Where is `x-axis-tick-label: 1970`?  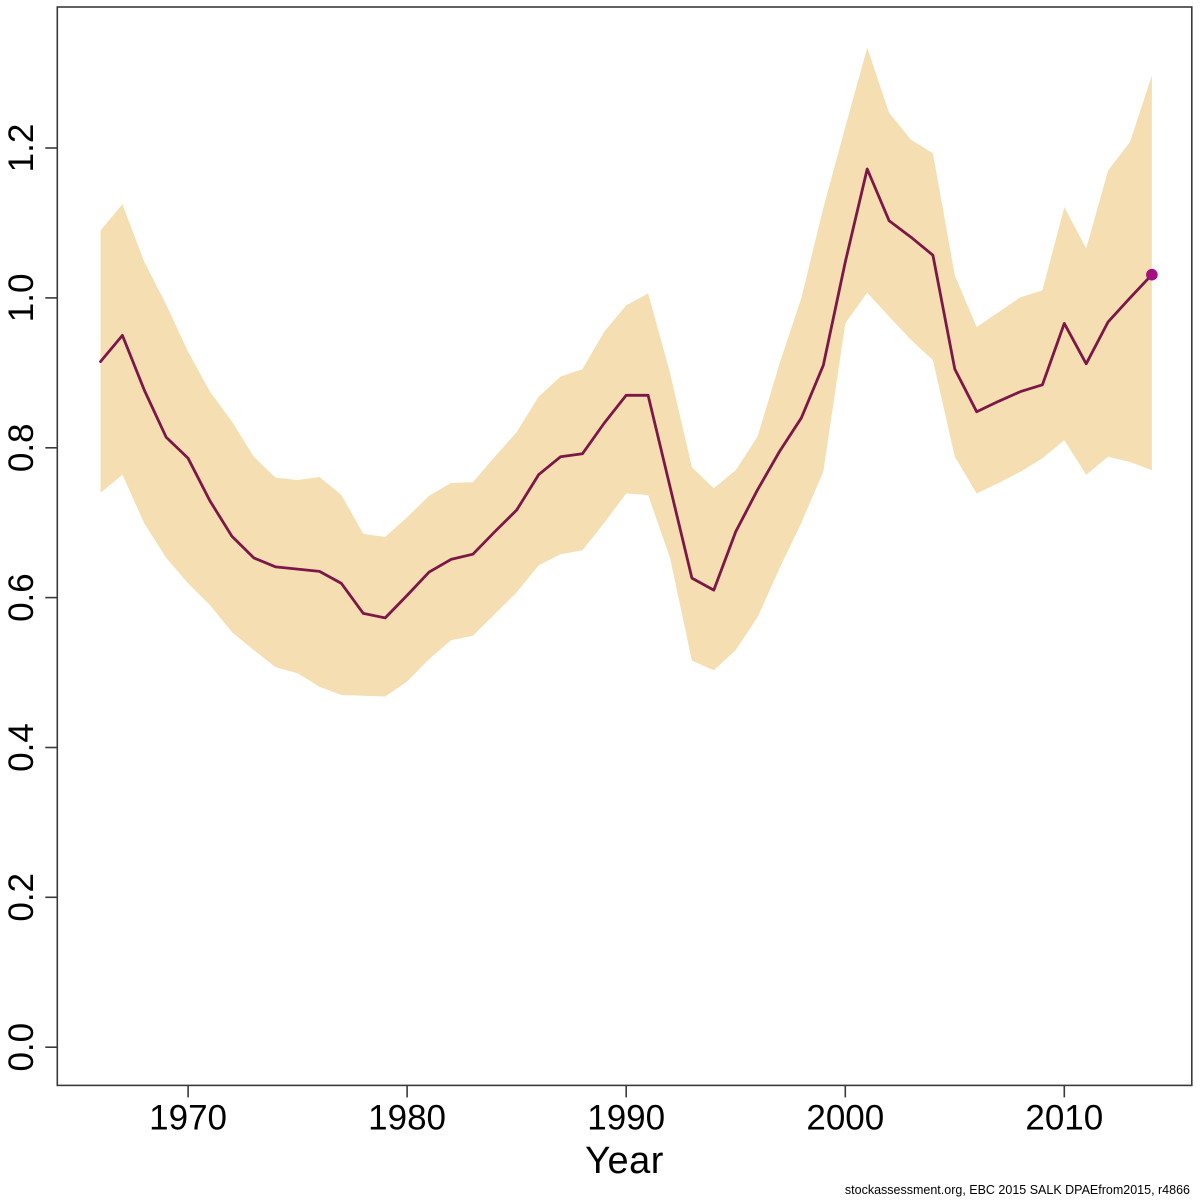 x-axis-tick-label: 1970 is located at coordinates (188, 1117).